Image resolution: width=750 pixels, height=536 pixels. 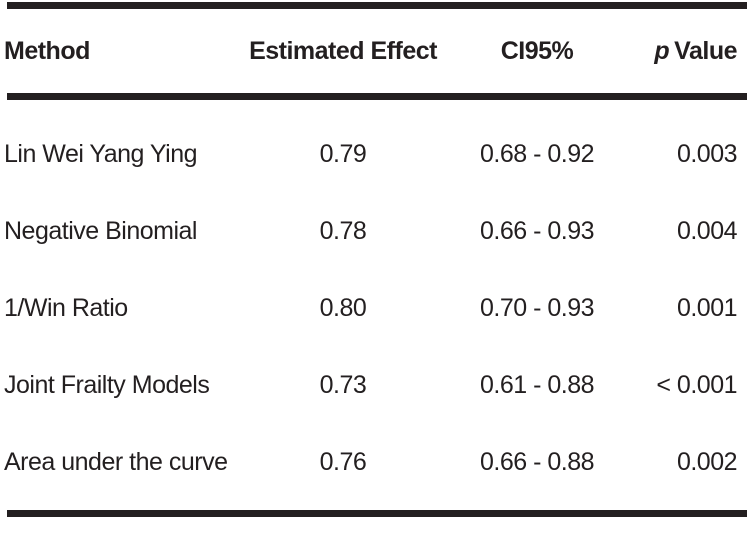 What do you see at coordinates (377, 5) in the screenshot?
I see `top-rule` at bounding box center [377, 5].